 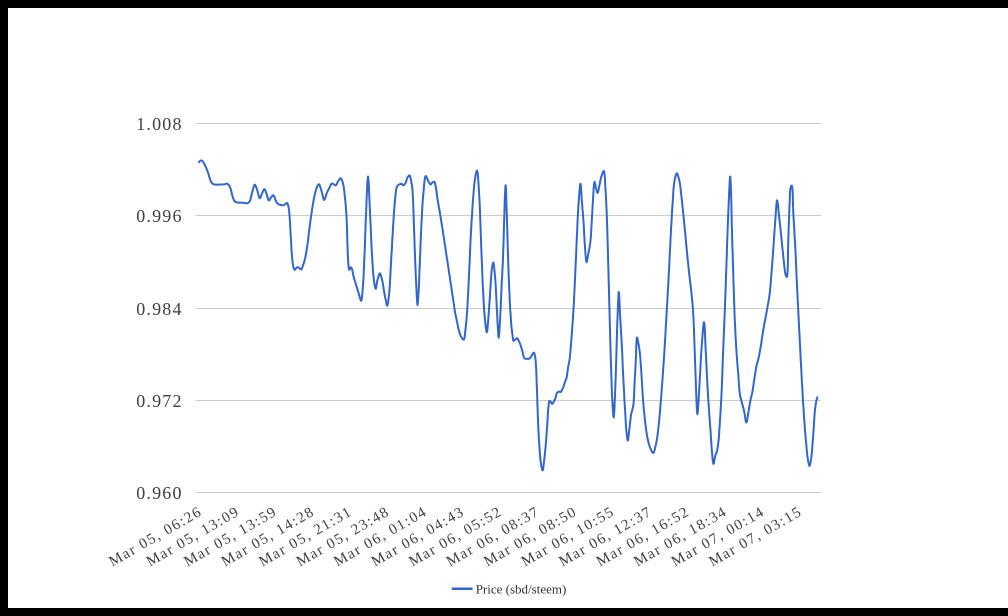 What do you see at coordinates (159, 216) in the screenshot?
I see `svg-text: 0.996` at bounding box center [159, 216].